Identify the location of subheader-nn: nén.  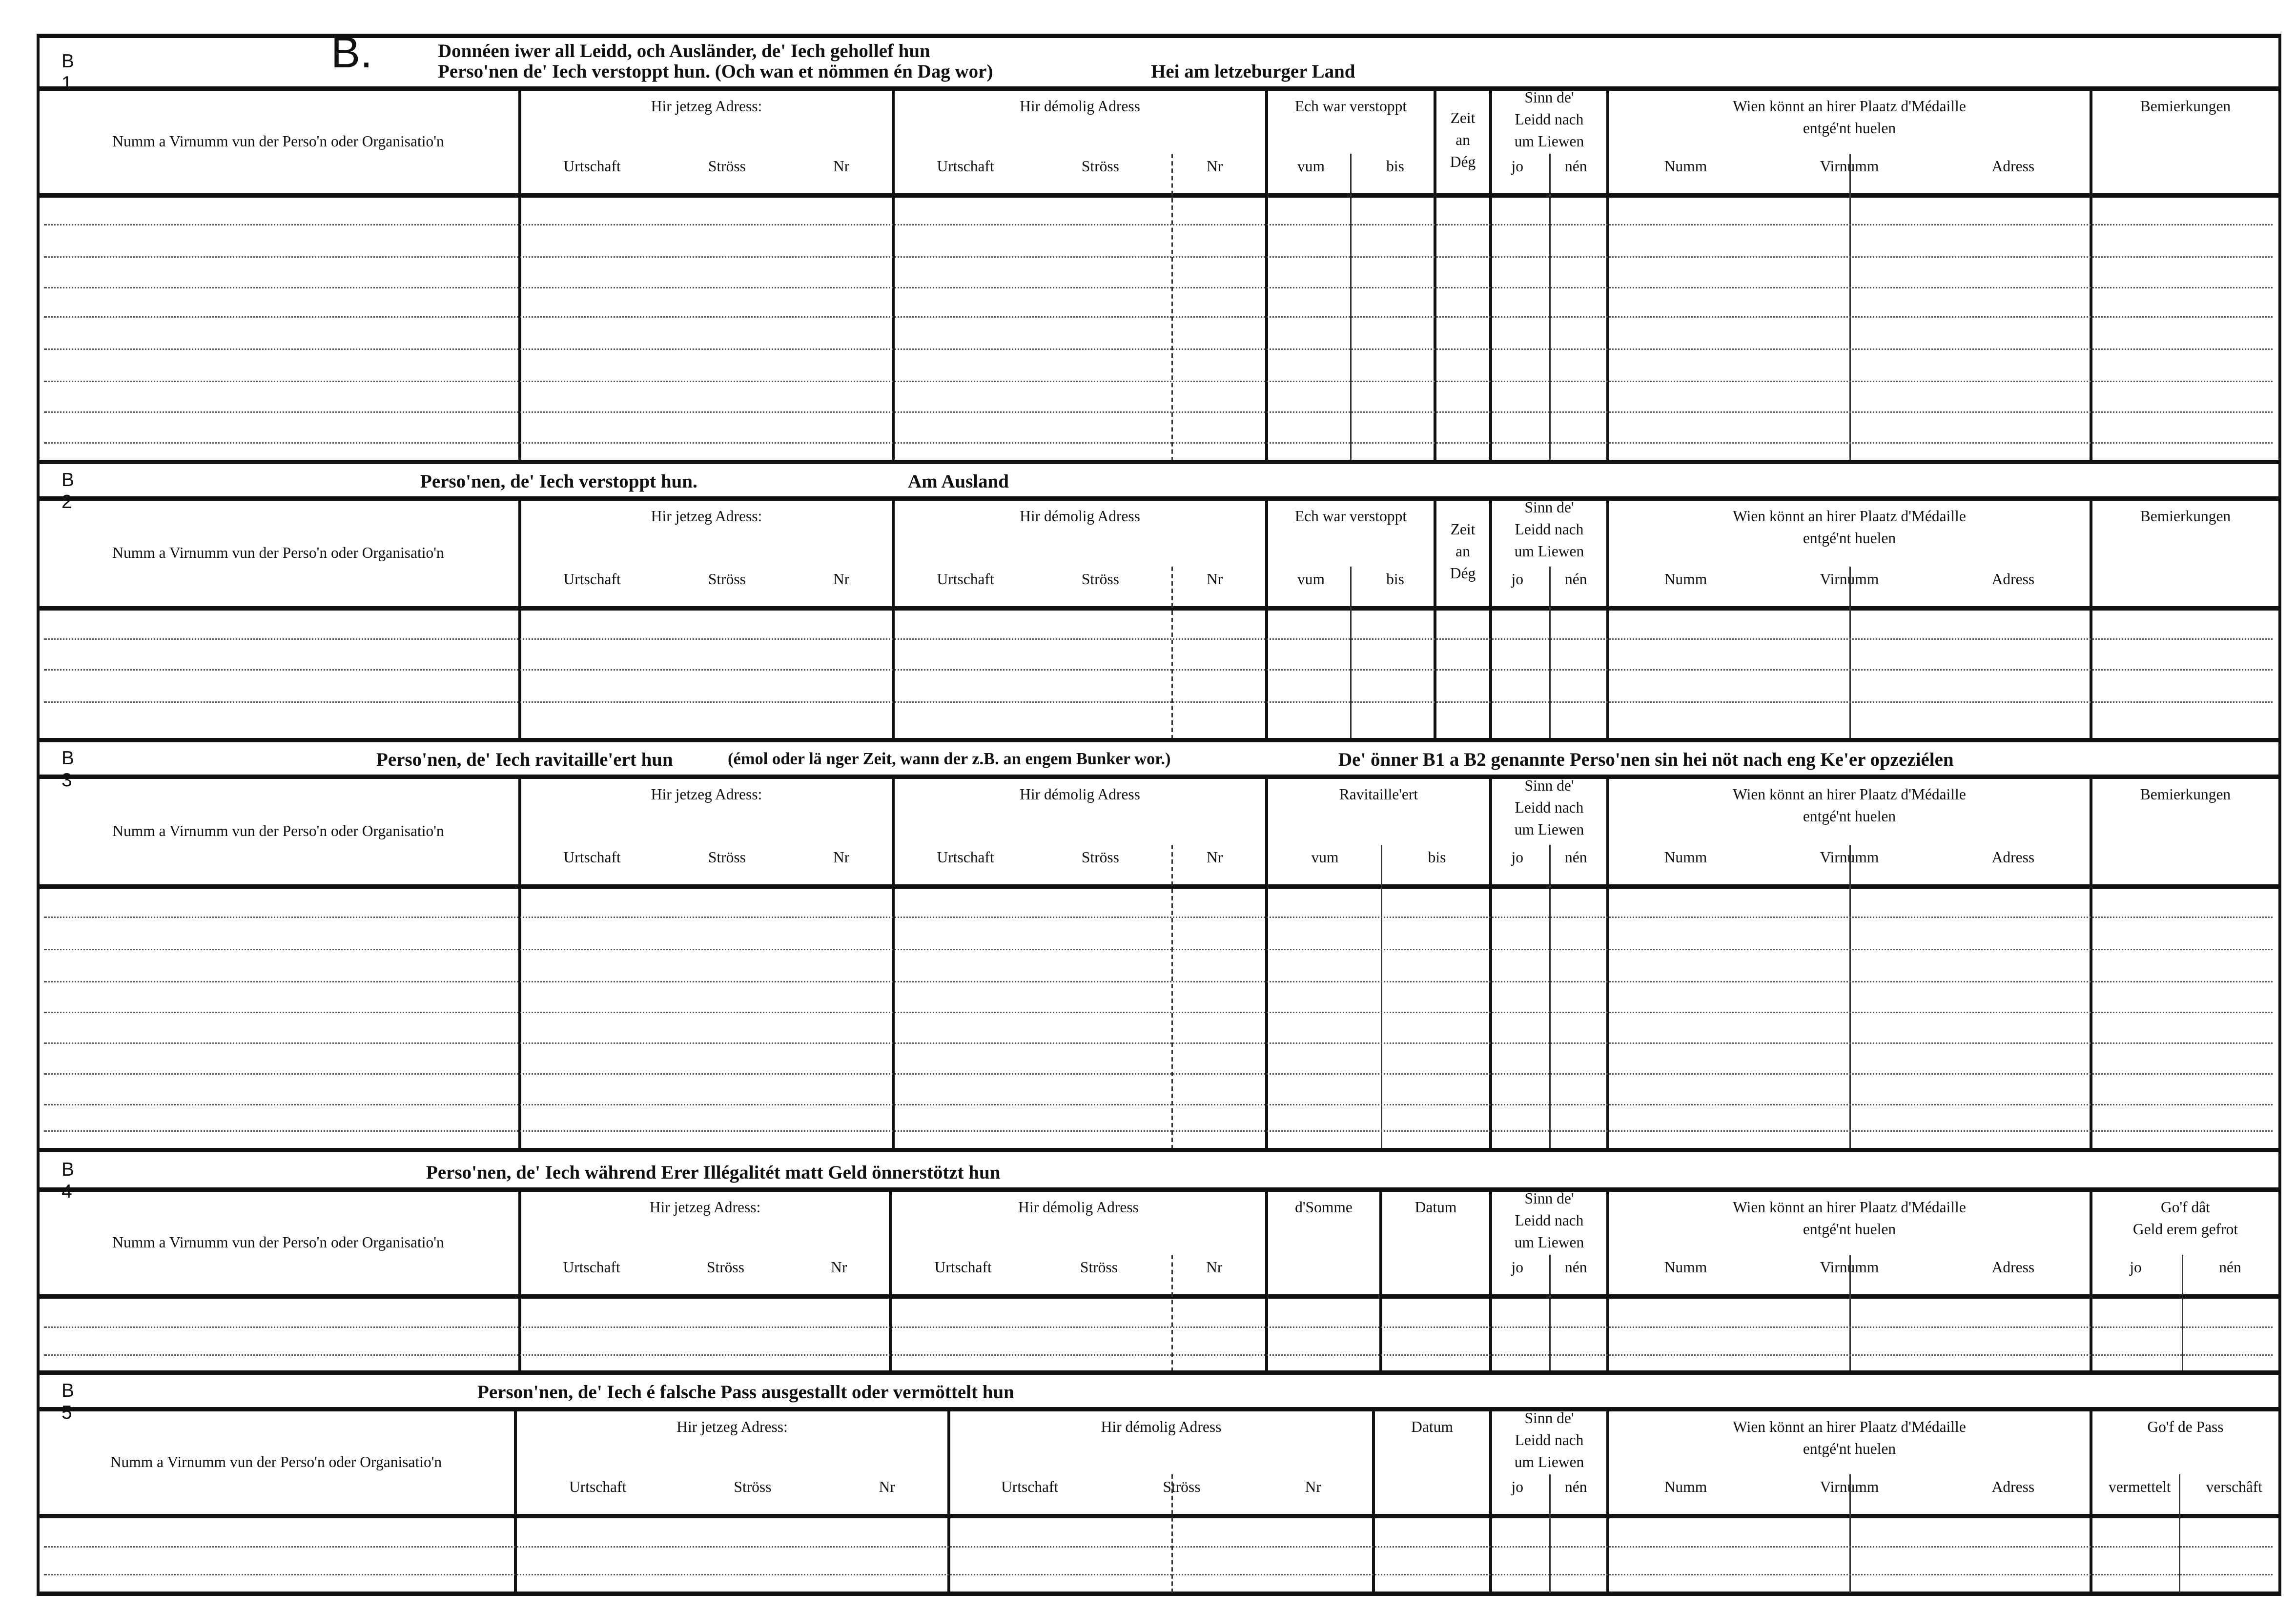
(1575, 859).